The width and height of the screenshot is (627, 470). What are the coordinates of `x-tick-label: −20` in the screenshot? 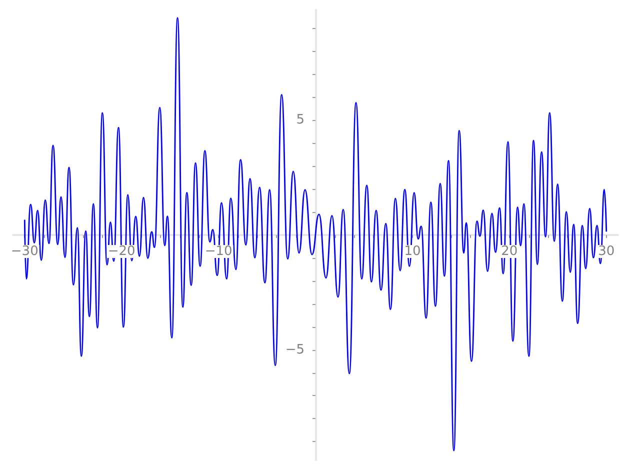 It's located at (122, 251).